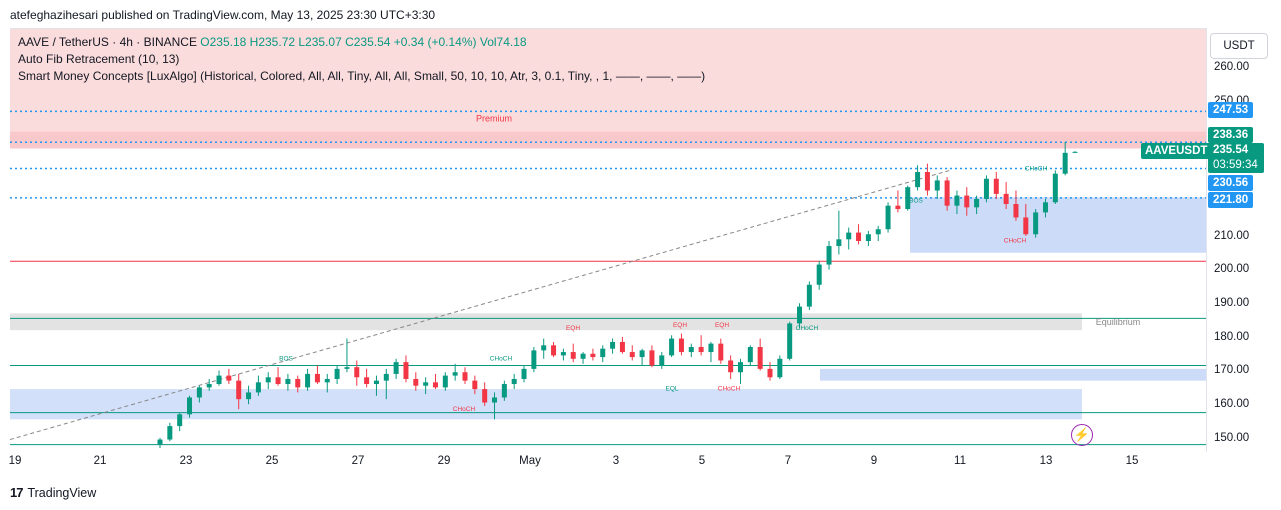  Describe the element at coordinates (62, 492) in the screenshot. I see `footer-brand-label: TradingView` at that location.